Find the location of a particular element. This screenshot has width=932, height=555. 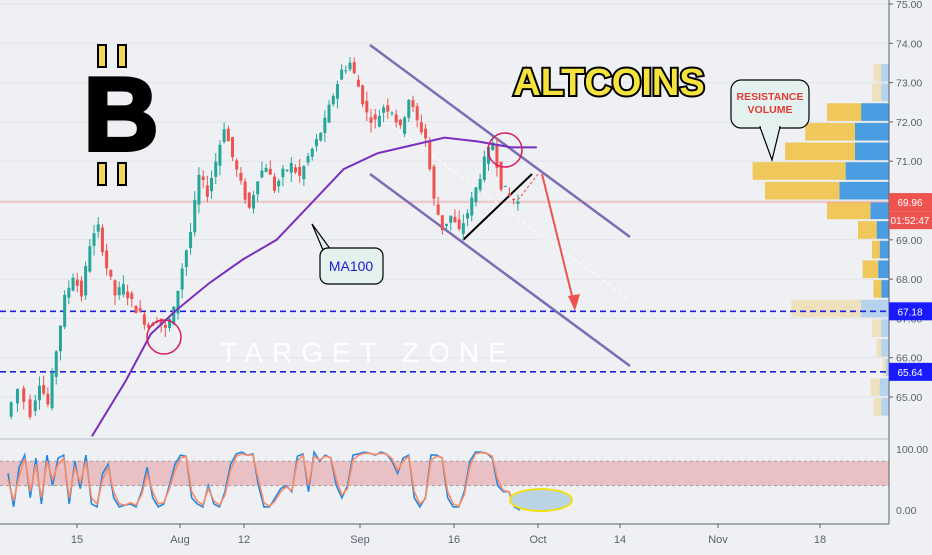

time-tick-label: Nov is located at coordinates (718, 540).